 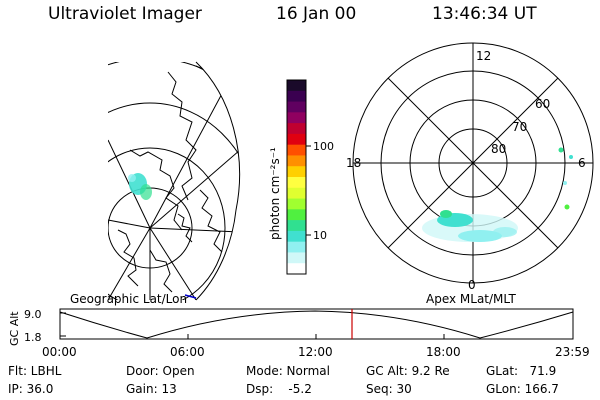 What do you see at coordinates (288, 371) in the screenshot?
I see `status-mode: Mode: Normal` at bounding box center [288, 371].